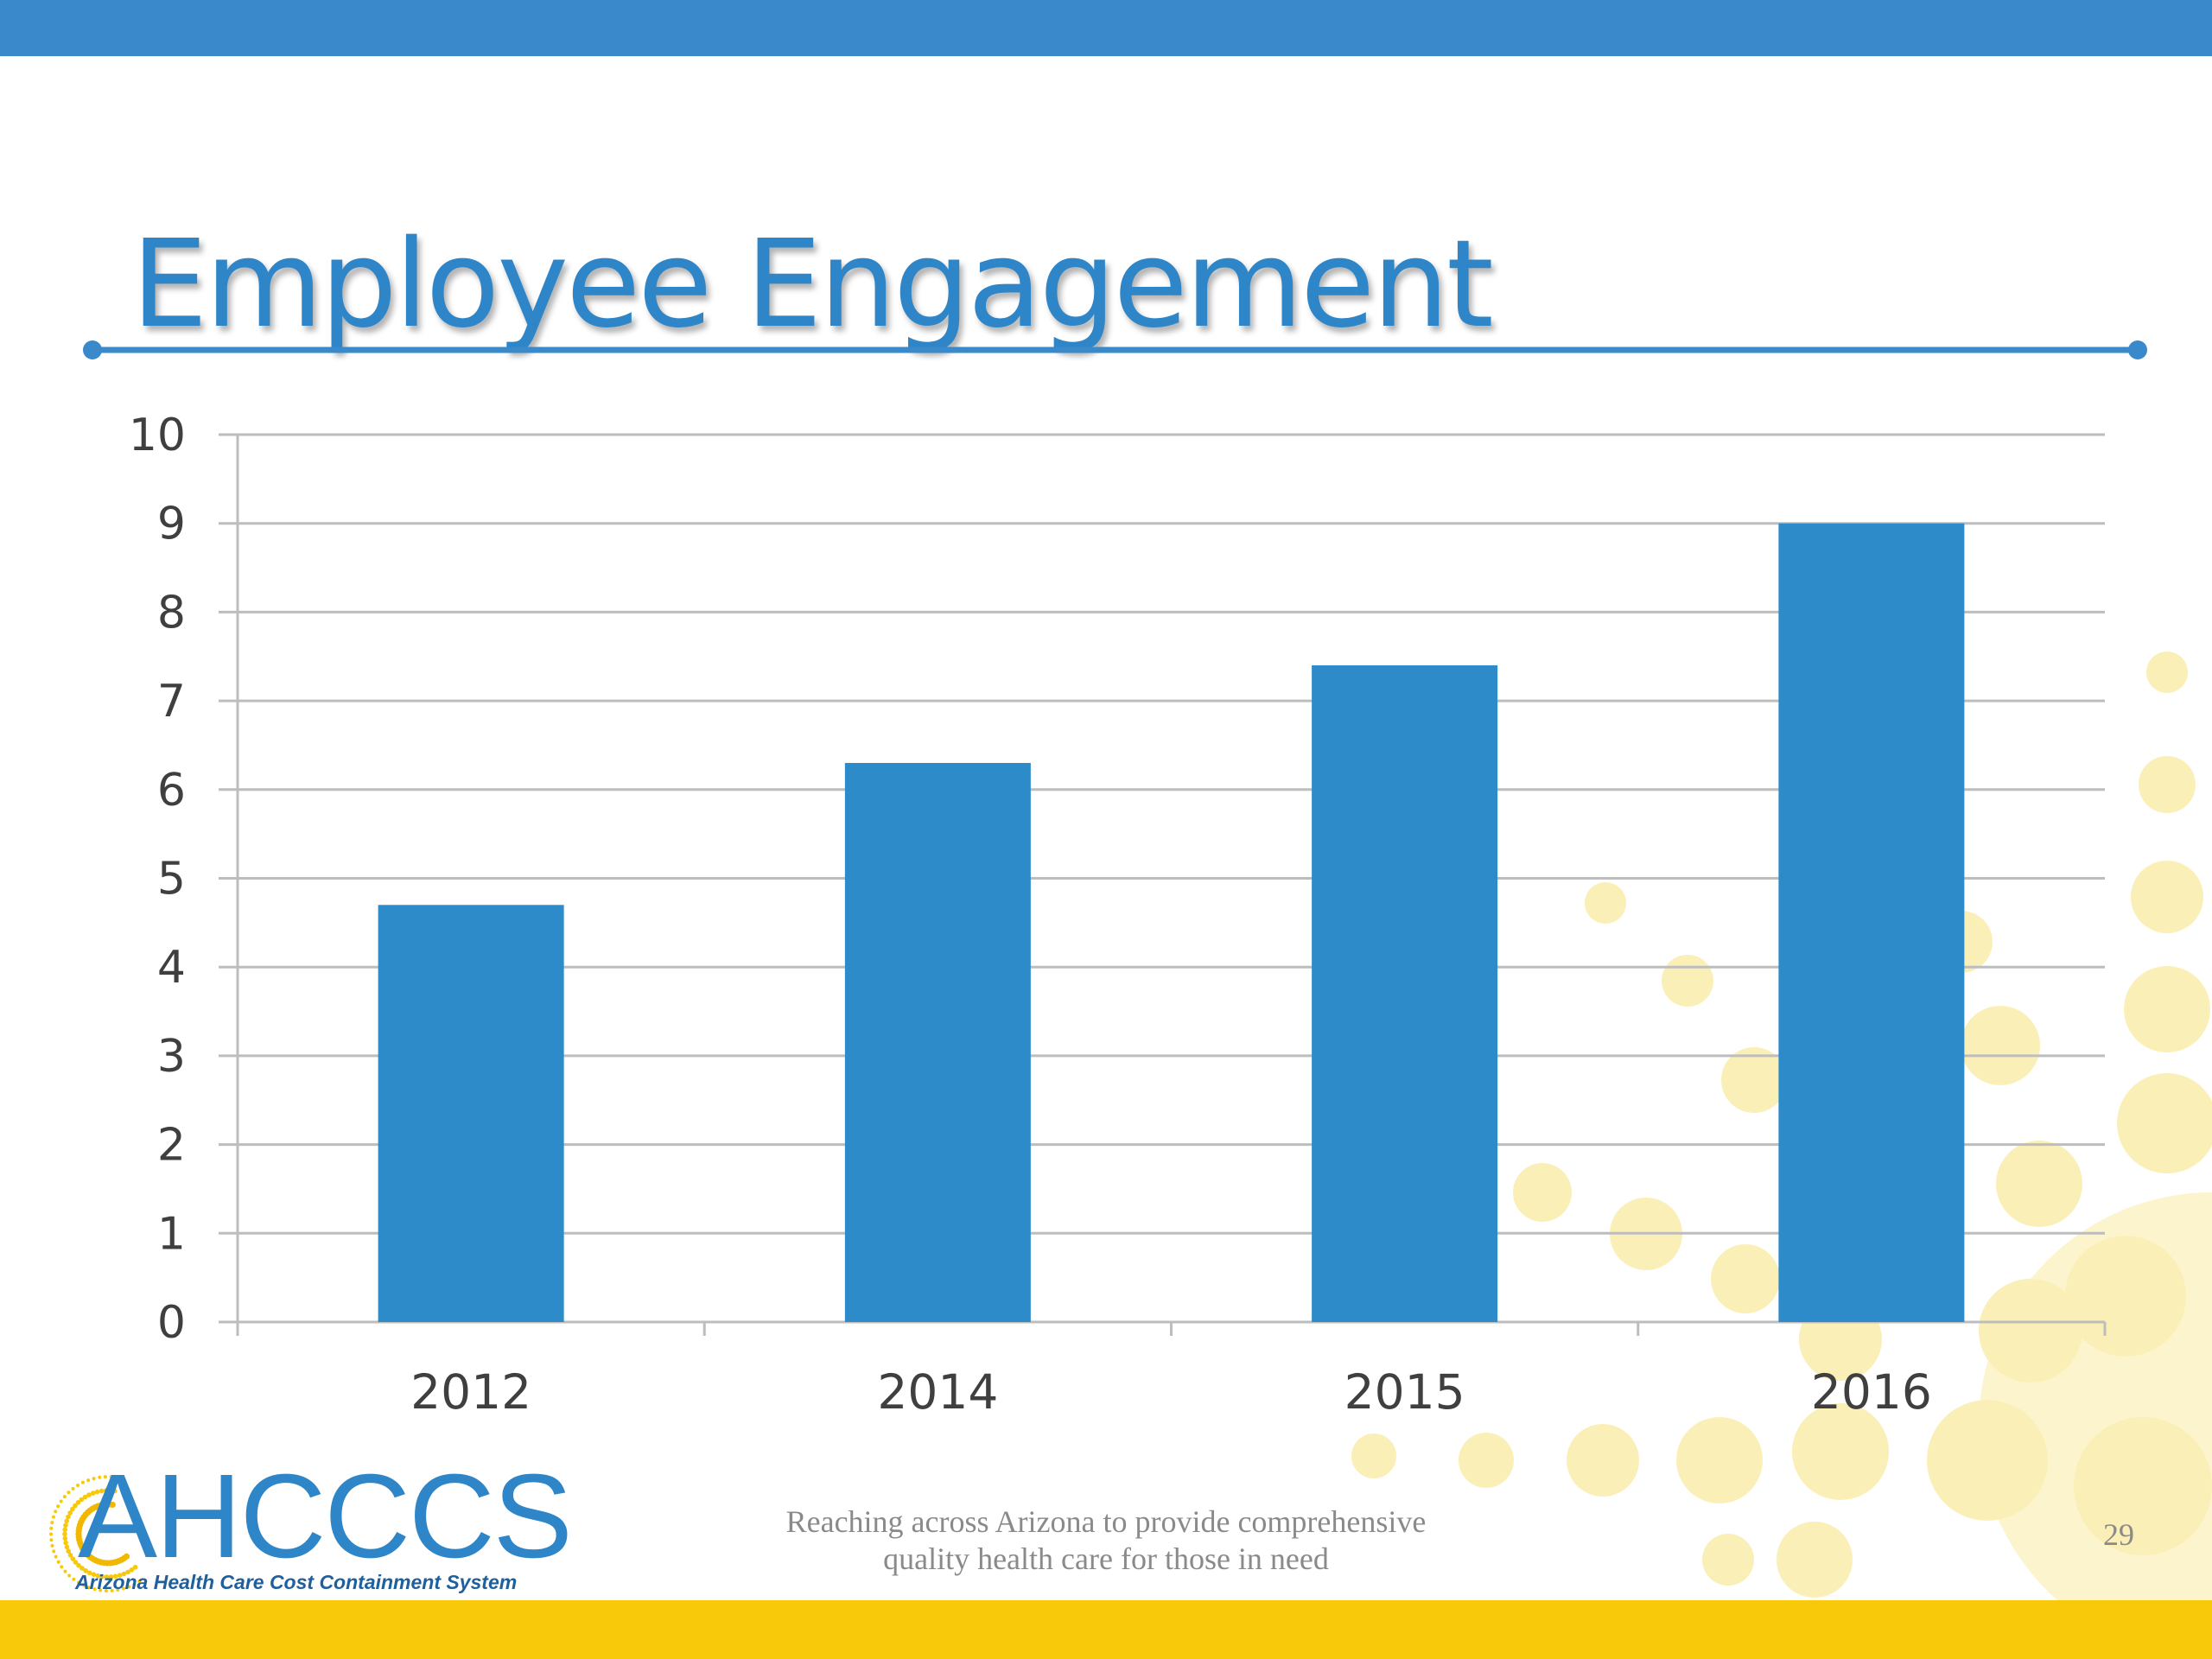  I want to click on y-tick-label-9: 9, so click(171, 524).